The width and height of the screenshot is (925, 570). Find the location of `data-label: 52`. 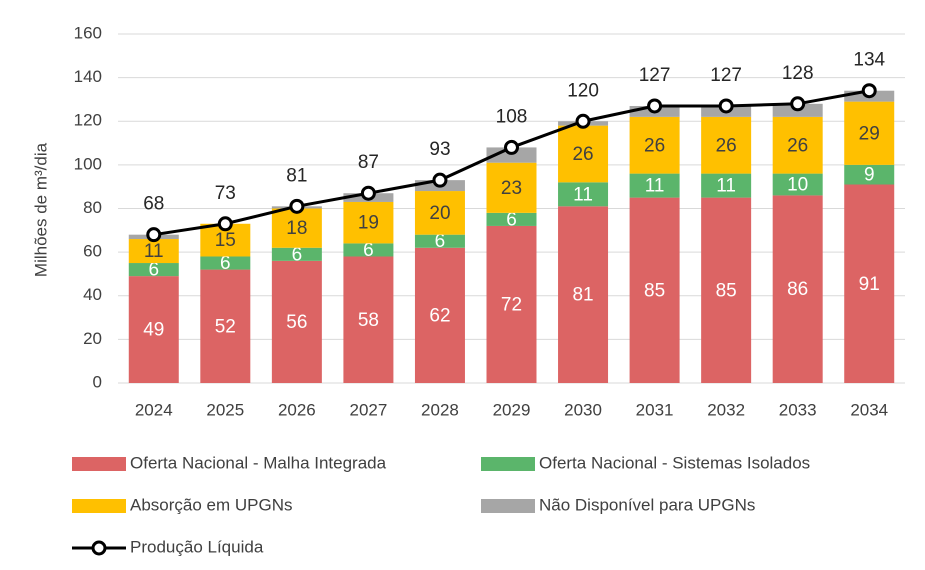

data-label: 52 is located at coordinates (225, 326).